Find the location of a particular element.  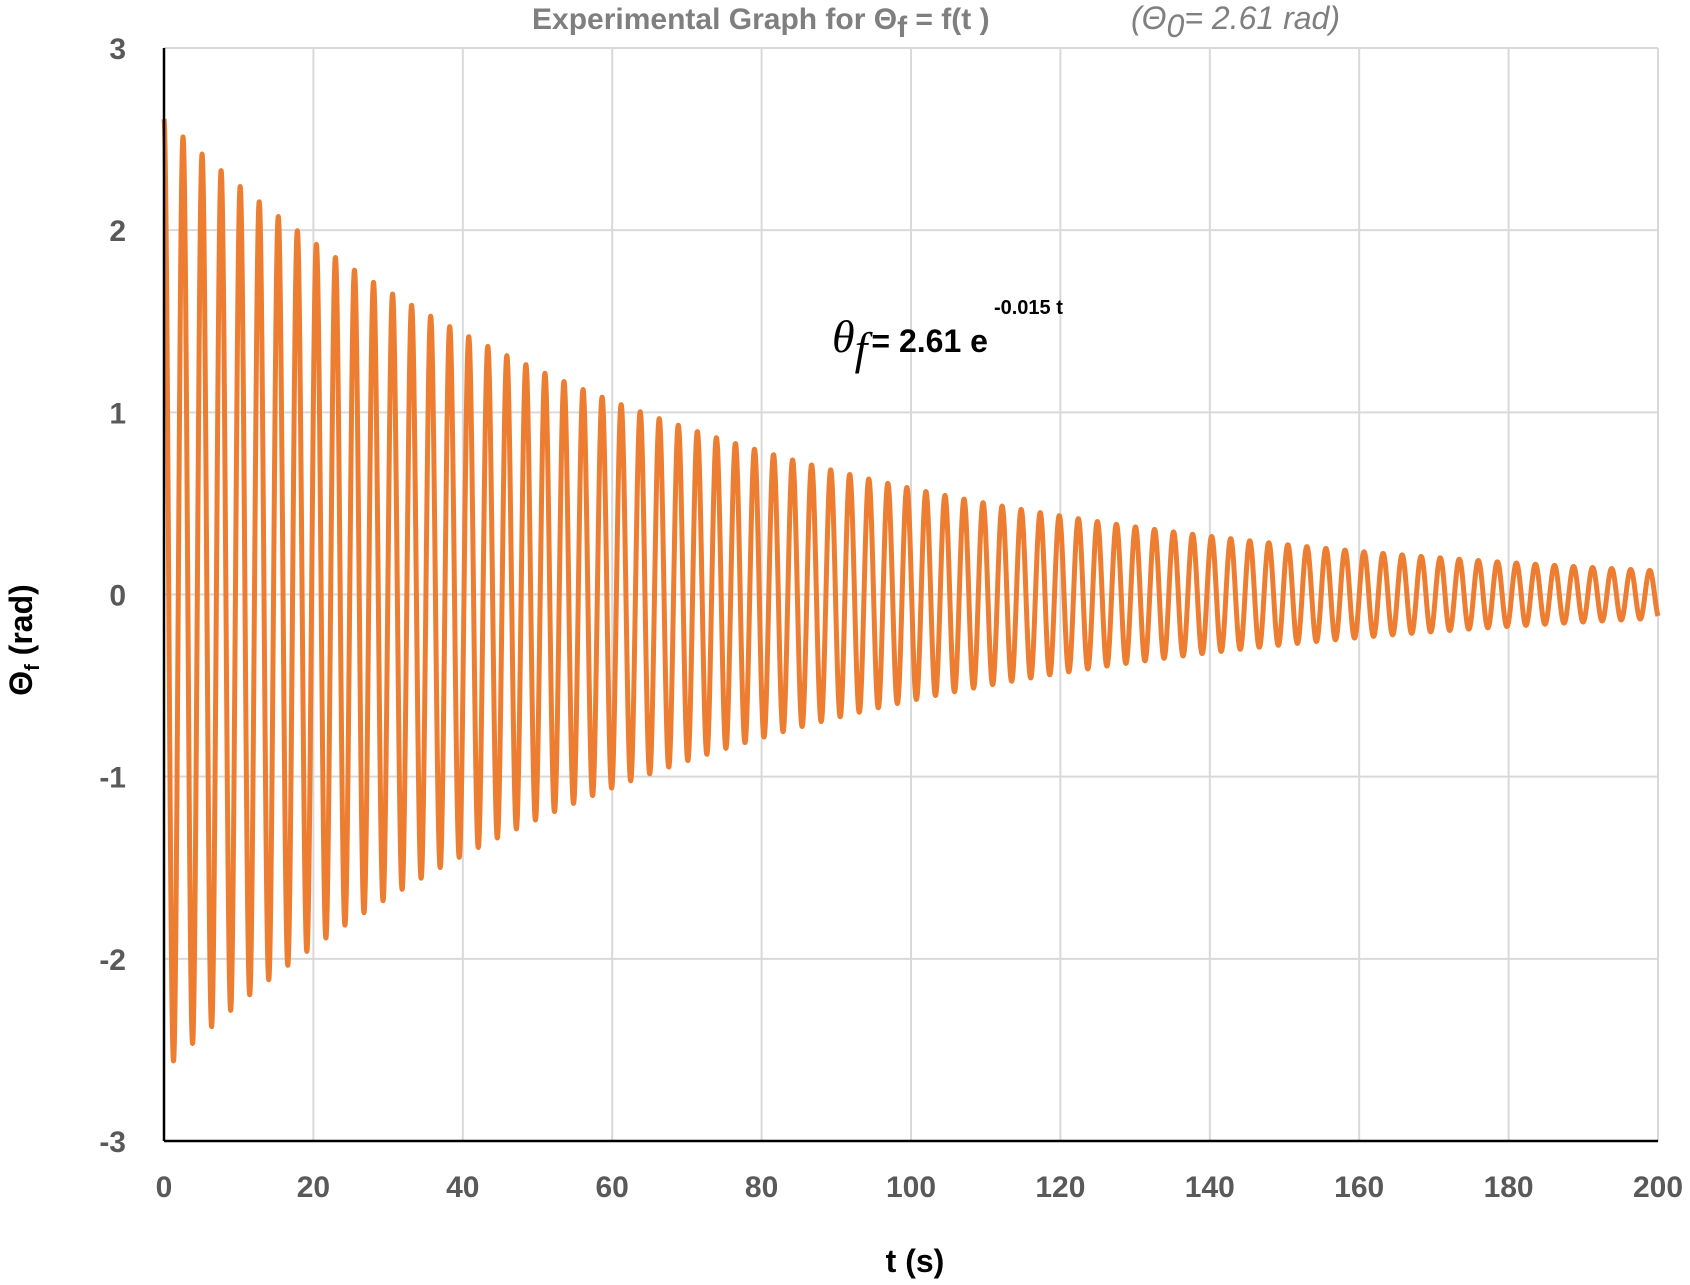

y-axis-title: Θf (rad) is located at coordinates (23, 640).